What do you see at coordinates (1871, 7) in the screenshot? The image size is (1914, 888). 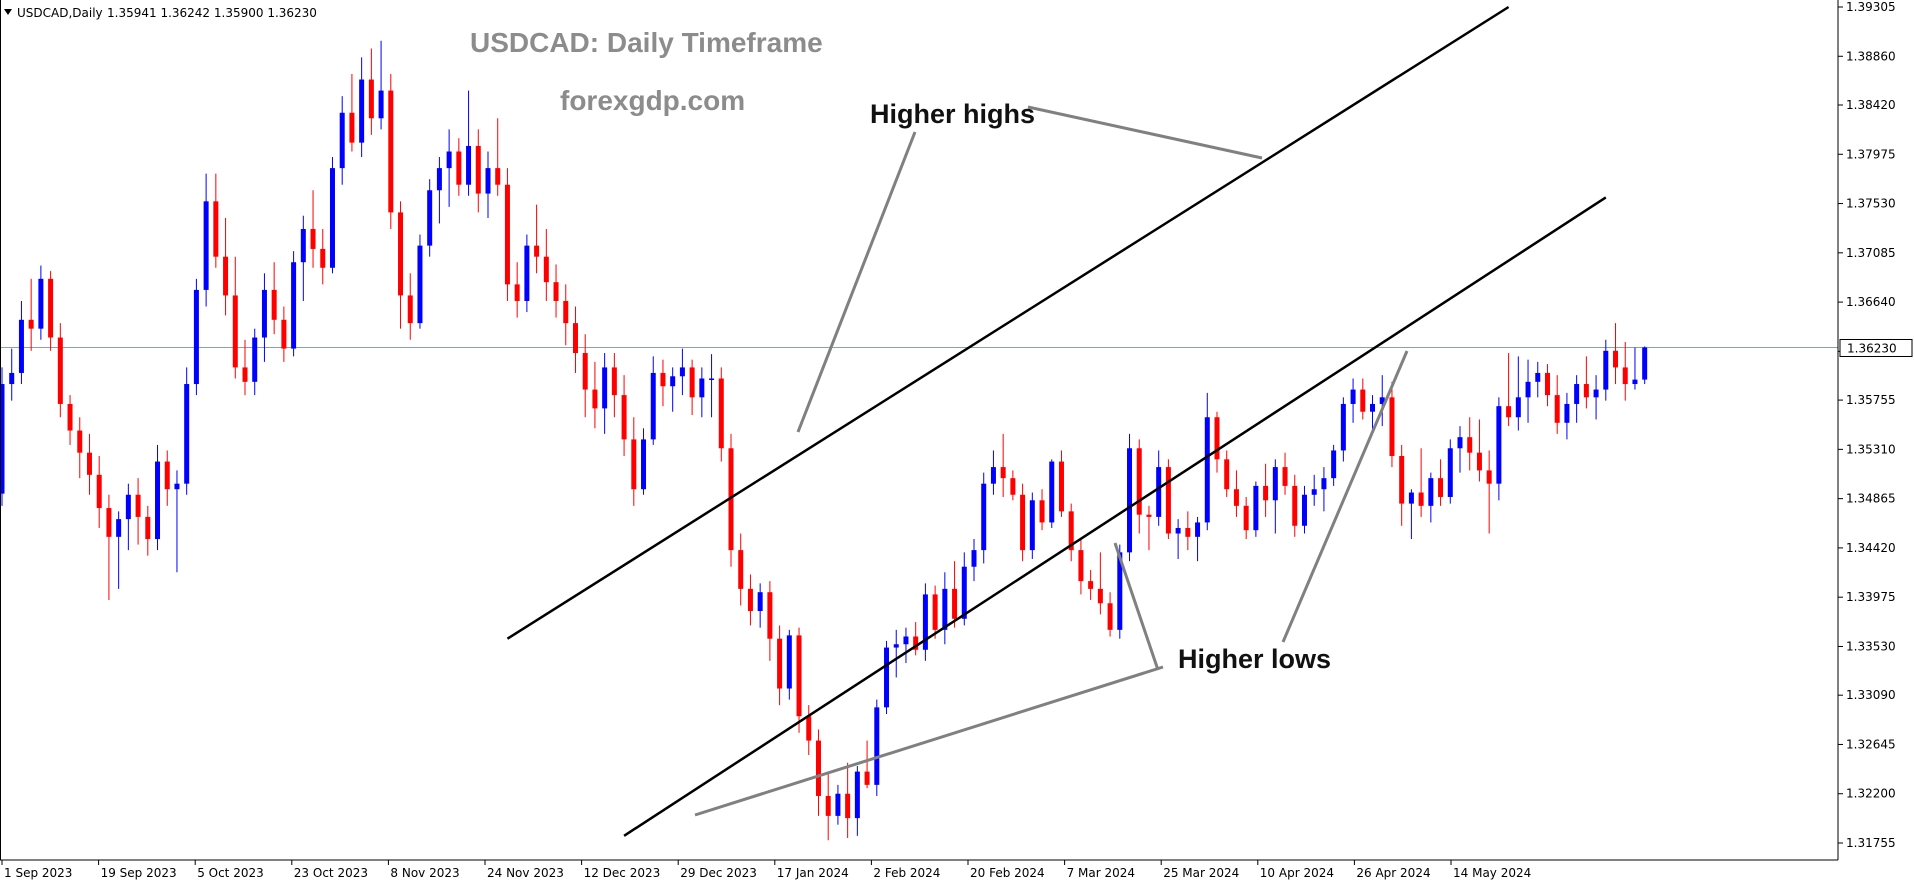 I see `price-tick-label: 1.39305` at bounding box center [1871, 7].